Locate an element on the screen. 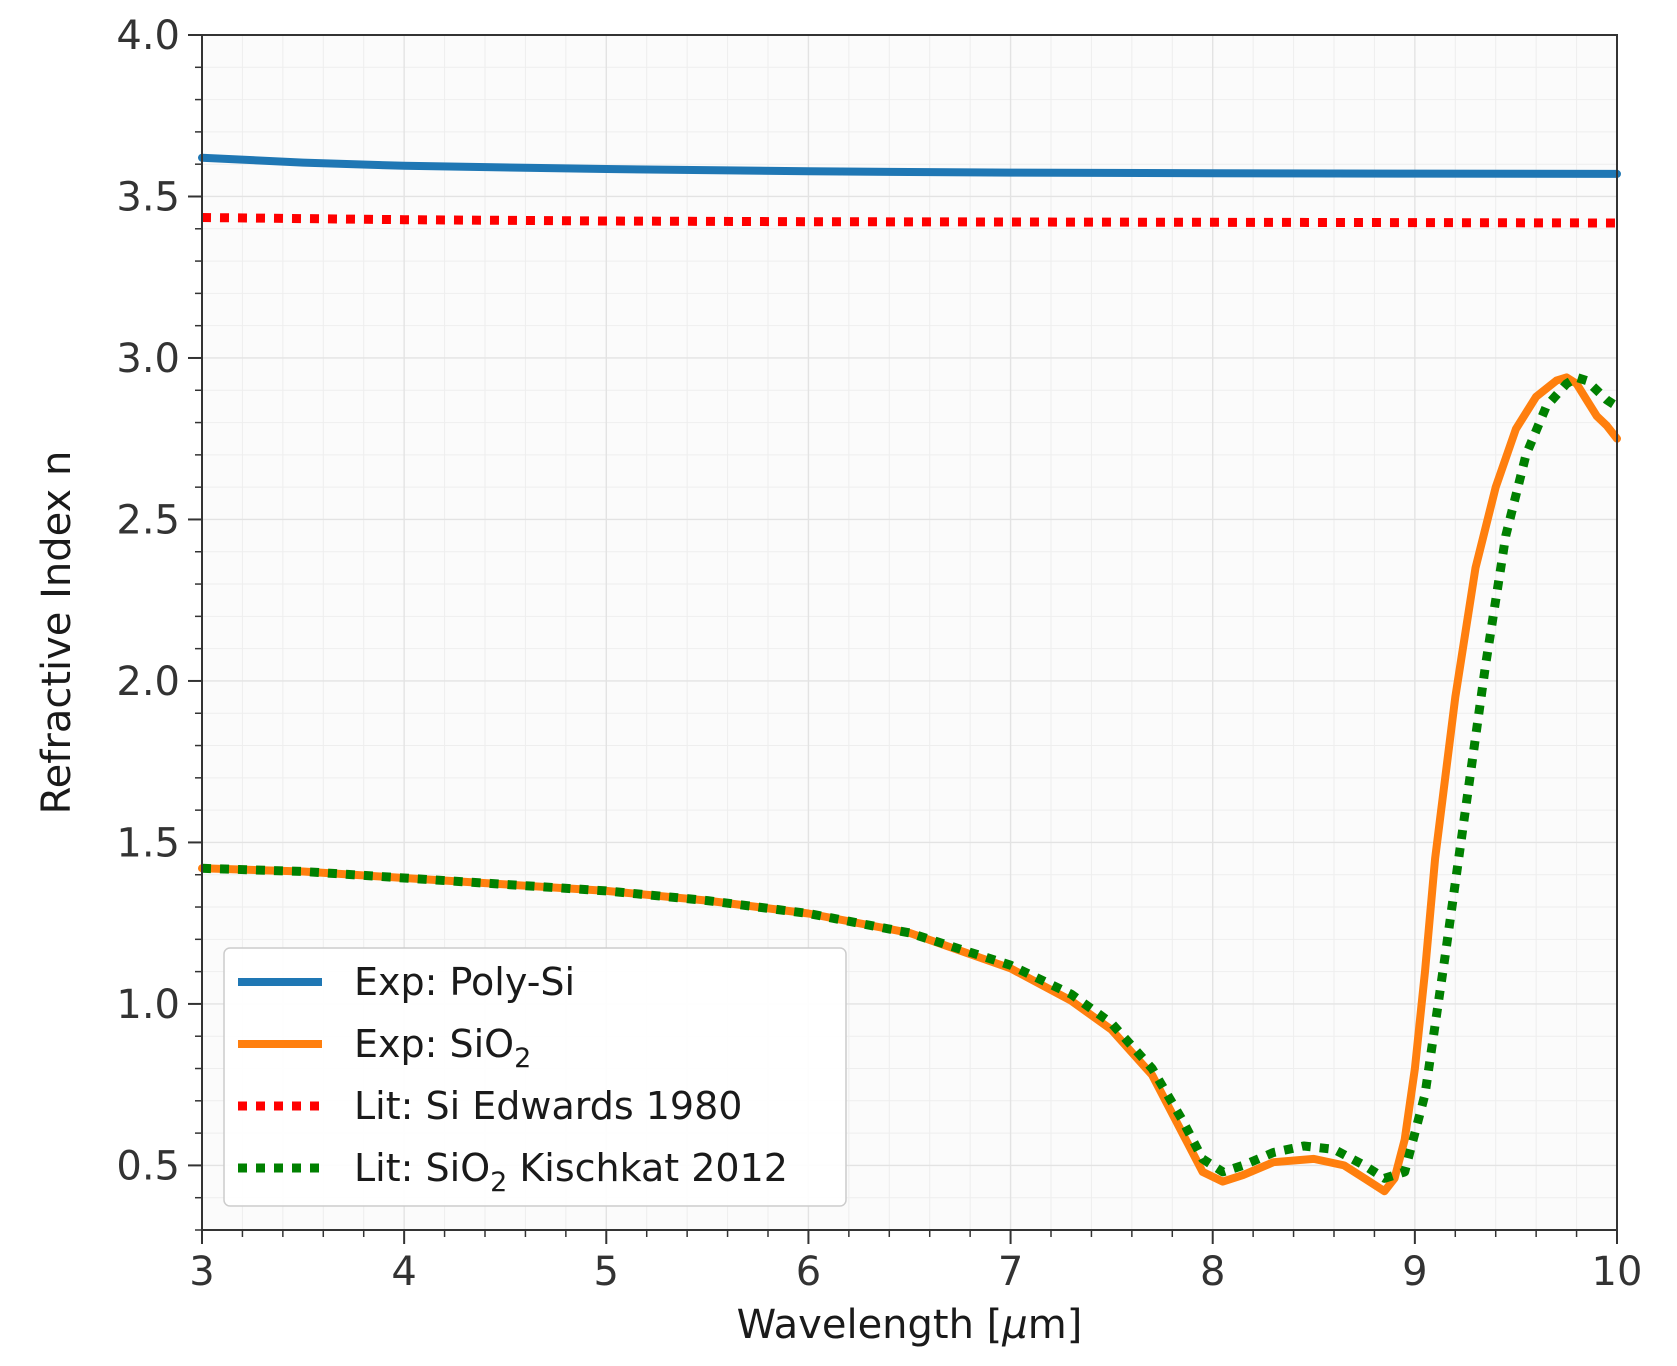 This screenshot has height=1366, width=1677. legend-label: Exp: Poly-Si is located at coordinates (464, 982).